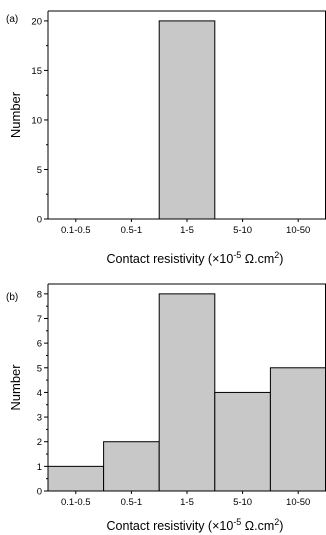 The height and width of the screenshot is (535, 326). I want to click on panel-label: (b), so click(12, 297).